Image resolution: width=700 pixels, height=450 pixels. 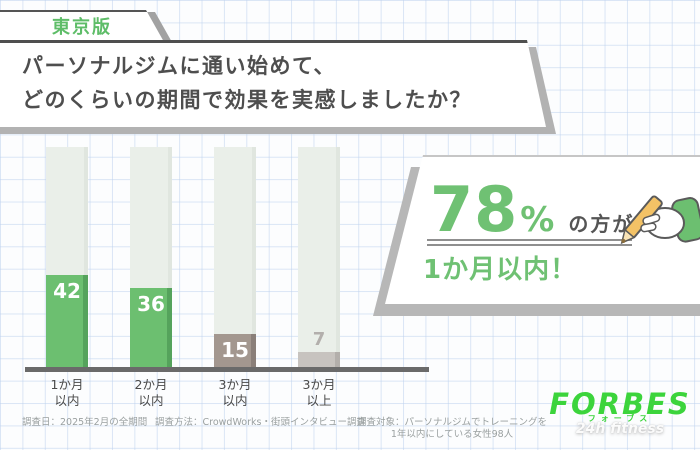 I want to click on bar-category-label-1: 2か月 以内, so click(x=151, y=392).